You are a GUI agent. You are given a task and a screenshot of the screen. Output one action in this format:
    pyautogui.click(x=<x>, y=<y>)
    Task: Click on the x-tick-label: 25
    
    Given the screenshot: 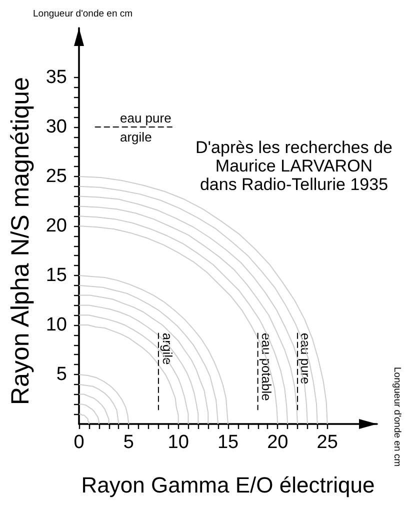 What is the action you would take?
    pyautogui.click(x=327, y=442)
    